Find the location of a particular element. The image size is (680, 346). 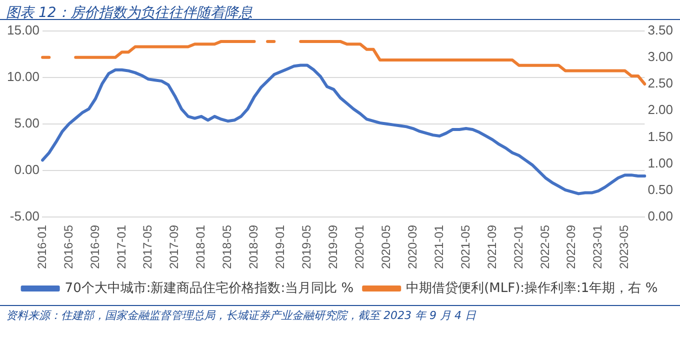

chart-title: 图表 12：房价指数为负往往伴随着降息 is located at coordinates (340, 10).